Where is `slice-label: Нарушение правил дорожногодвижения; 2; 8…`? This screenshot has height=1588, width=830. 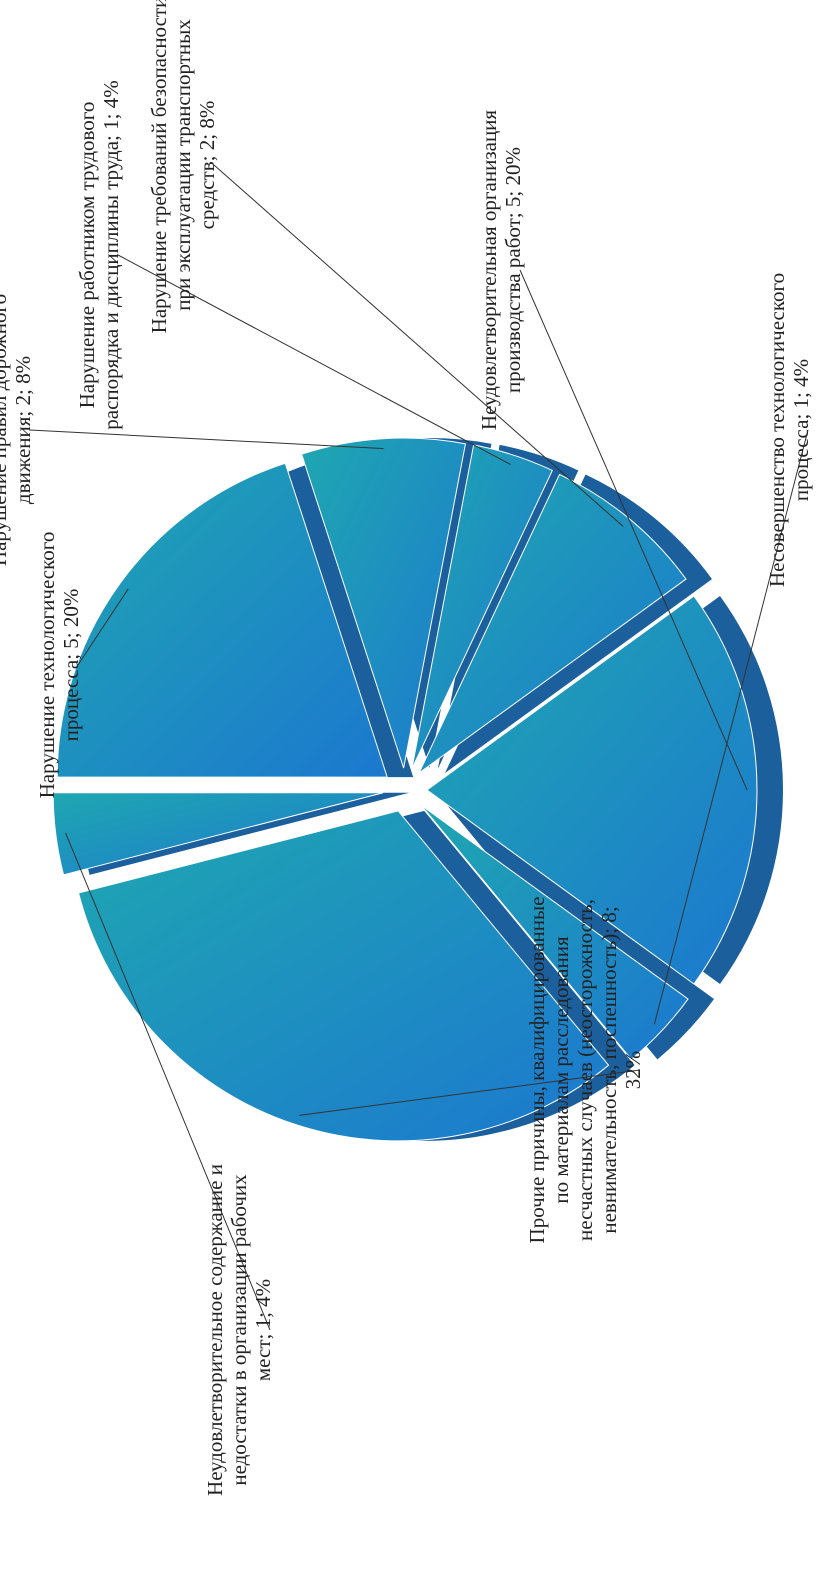 slice-label: Нарушение правил дорожногодвижения; 2; 8… is located at coordinates (17, 430).